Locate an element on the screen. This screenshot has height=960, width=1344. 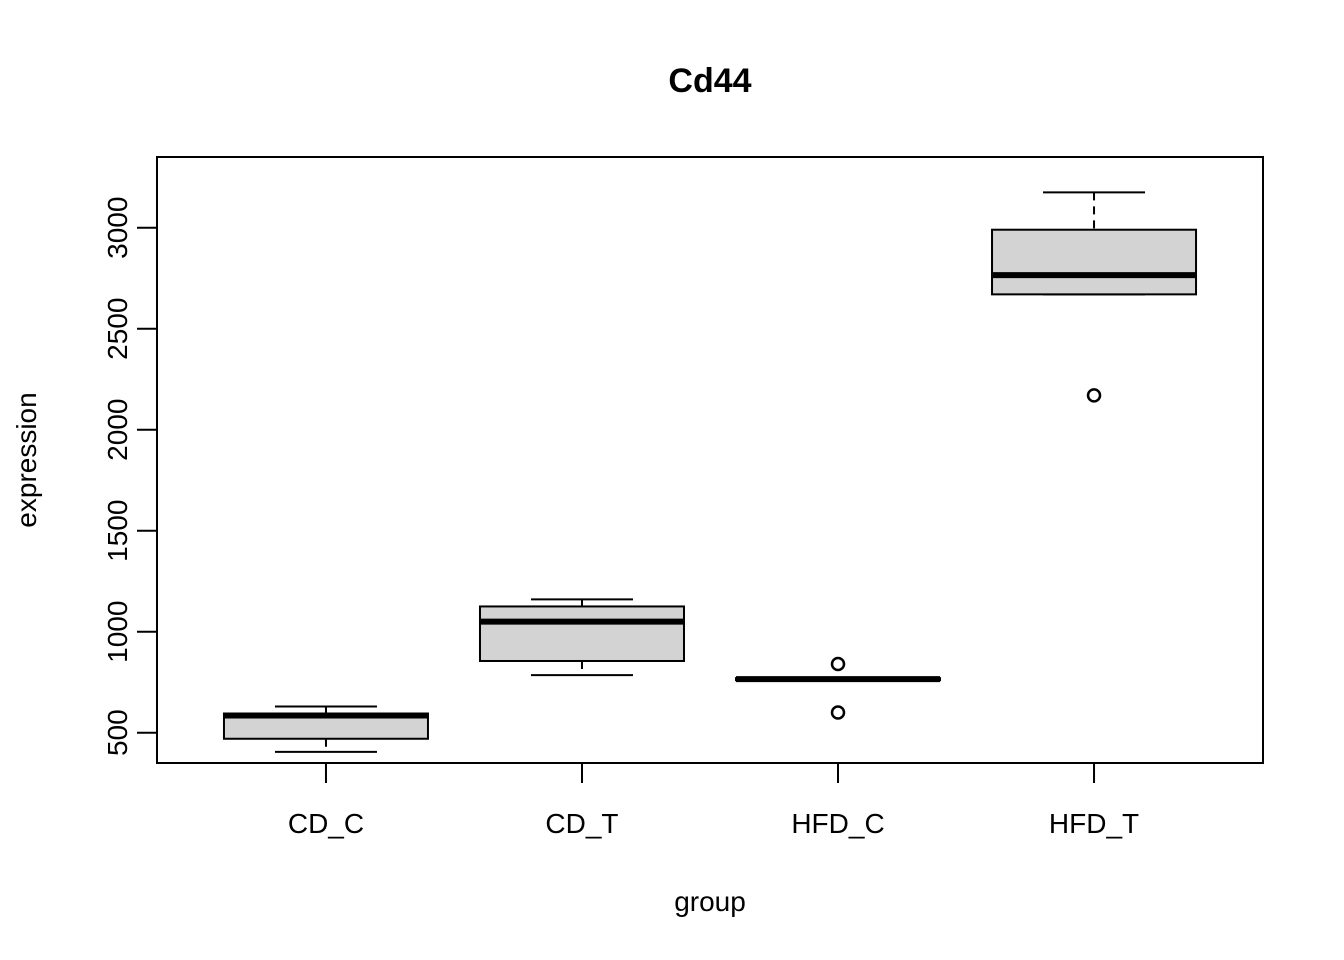
y-tick-label: 2500 is located at coordinates (117, 329).